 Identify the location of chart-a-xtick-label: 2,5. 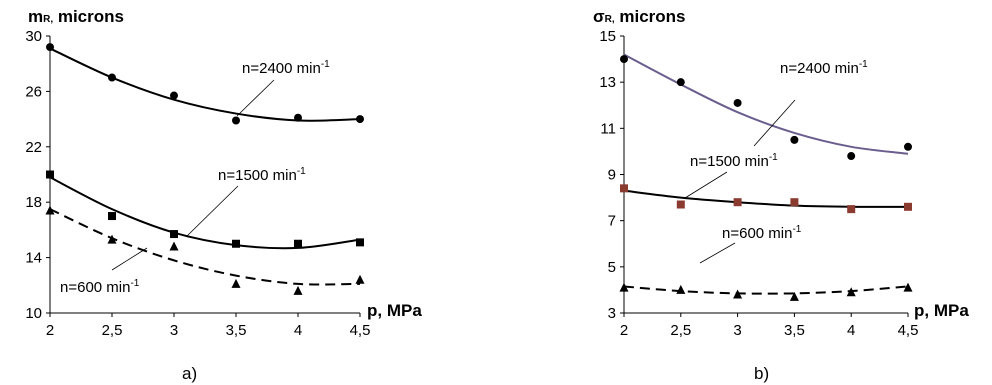
(112, 330).